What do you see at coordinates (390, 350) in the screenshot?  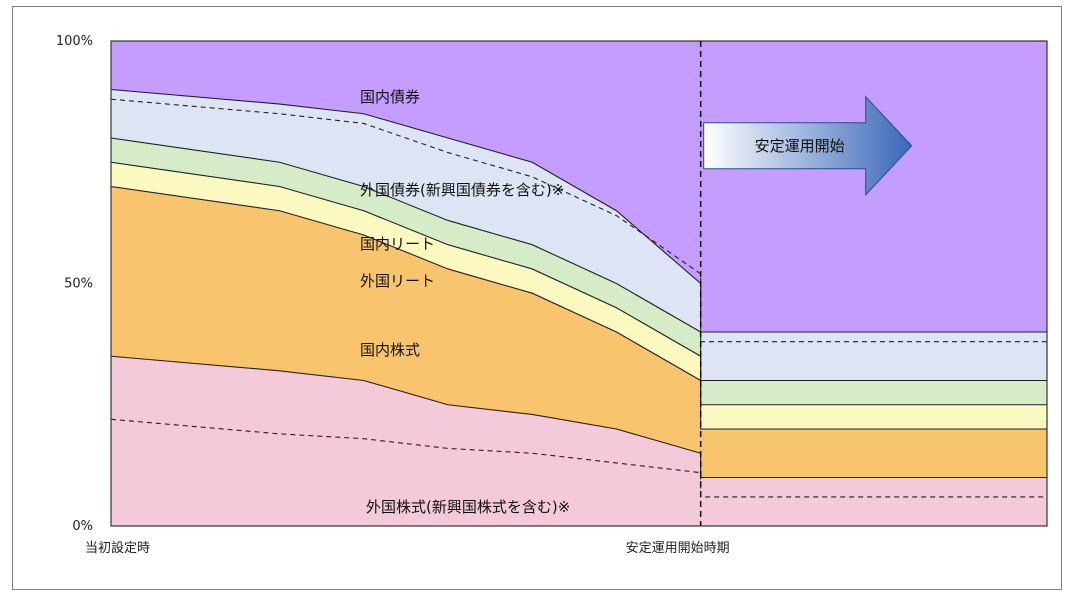 I see `series-label-1: 国内株式` at bounding box center [390, 350].